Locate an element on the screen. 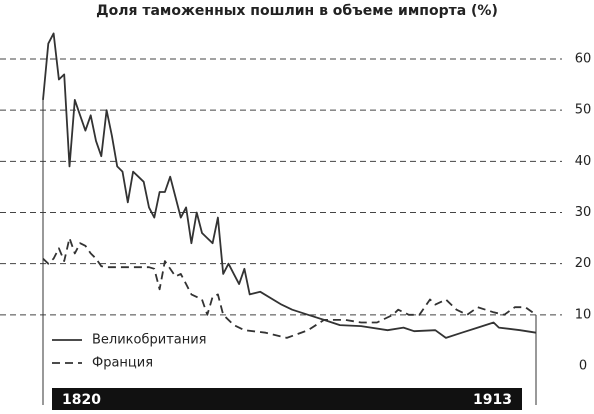 The width and height of the screenshot is (594, 414). y-tick-label: 10 is located at coordinates (583, 314).